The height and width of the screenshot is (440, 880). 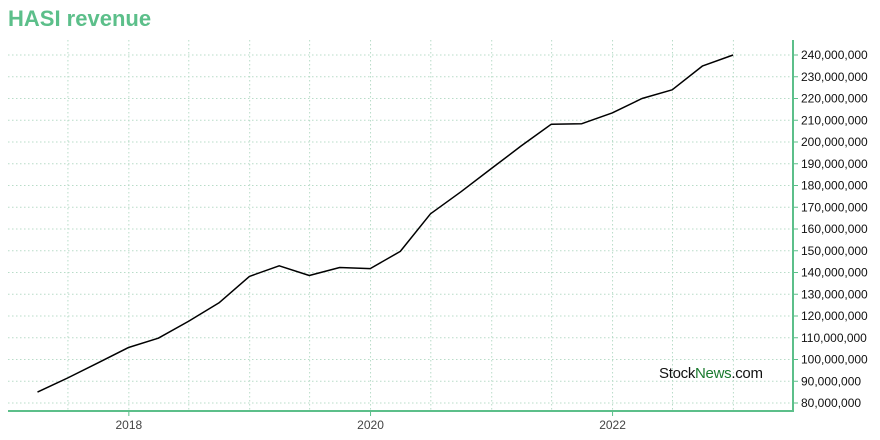 I want to click on stocknews-watermark: StockNews.com, so click(x=711, y=373).